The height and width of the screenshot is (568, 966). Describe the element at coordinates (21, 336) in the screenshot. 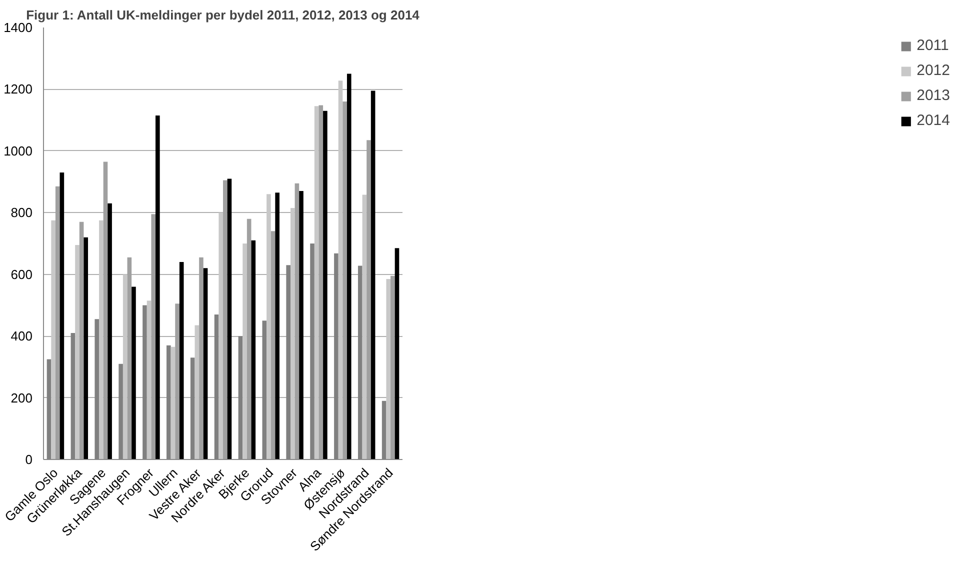

I see `y-tick-label: 400` at that location.